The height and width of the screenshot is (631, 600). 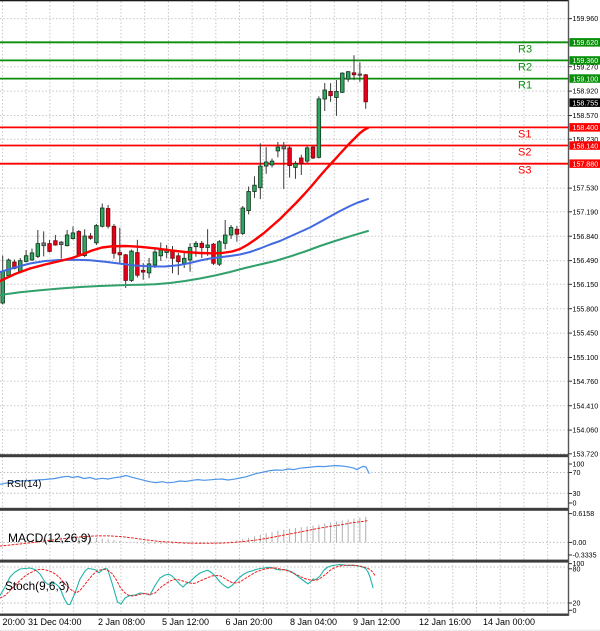 What do you see at coordinates (586, 358) in the screenshot?
I see `svg-text: 155.100` at bounding box center [586, 358].